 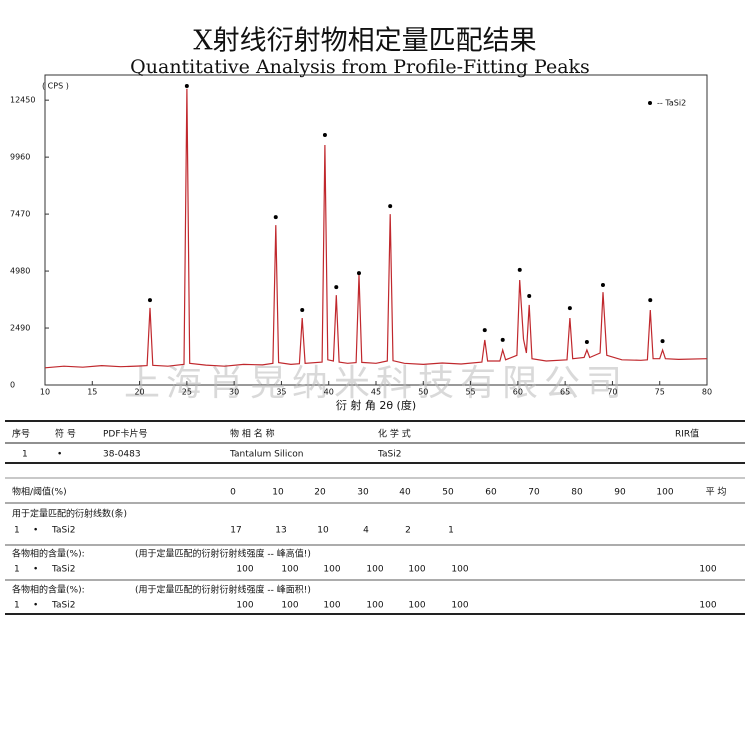 I want to click on threshold-value: 100, so click(x=664, y=493).